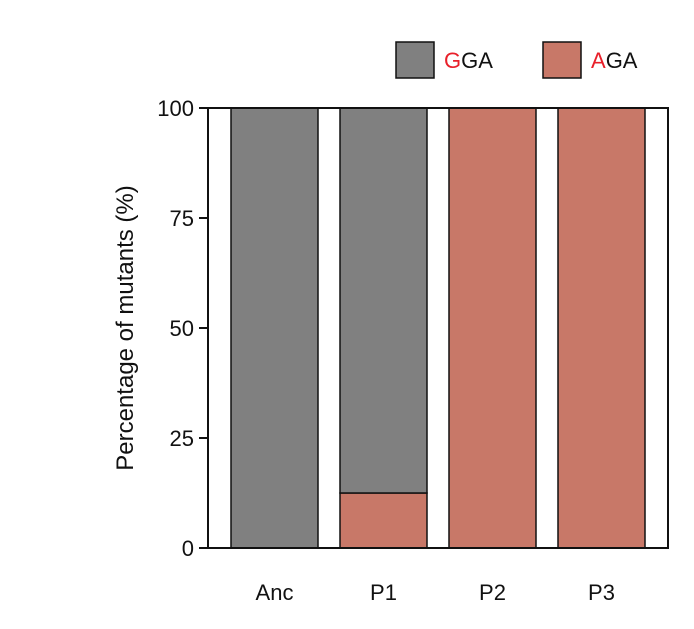  What do you see at coordinates (435, 592) in the screenshot?
I see `x-axis: Anc P1 P2 P3` at bounding box center [435, 592].